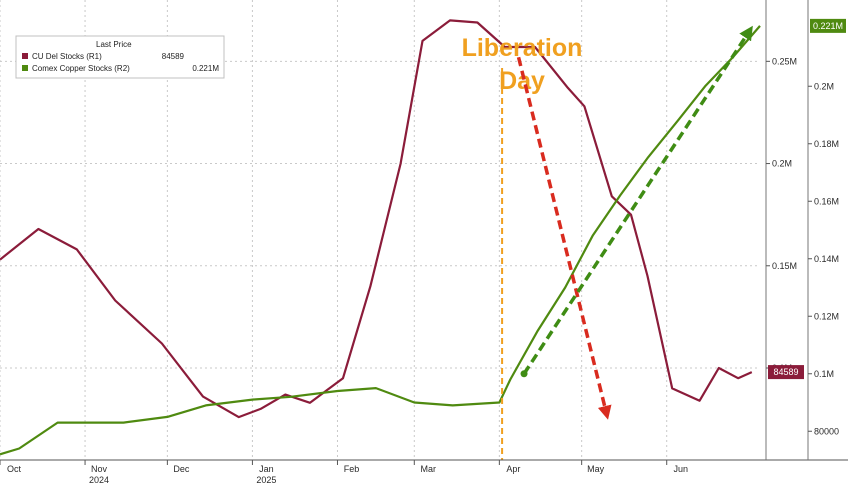  I want to click on legend-value-cu: 84589, so click(173, 56).